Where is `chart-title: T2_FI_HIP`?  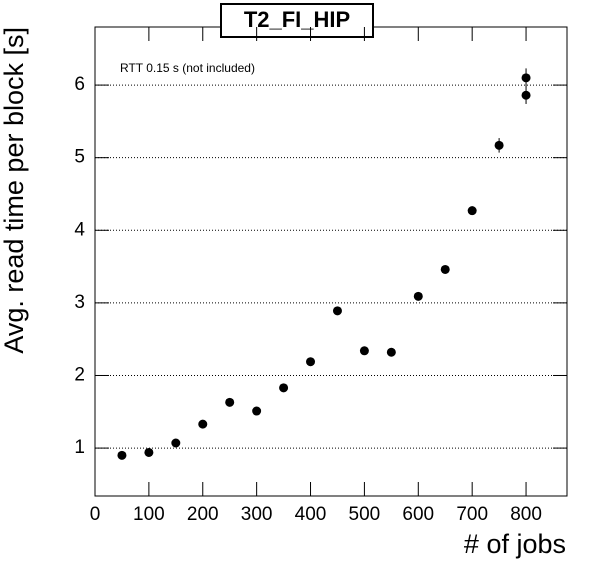
chart-title: T2_FI_HIP is located at coordinates (297, 19).